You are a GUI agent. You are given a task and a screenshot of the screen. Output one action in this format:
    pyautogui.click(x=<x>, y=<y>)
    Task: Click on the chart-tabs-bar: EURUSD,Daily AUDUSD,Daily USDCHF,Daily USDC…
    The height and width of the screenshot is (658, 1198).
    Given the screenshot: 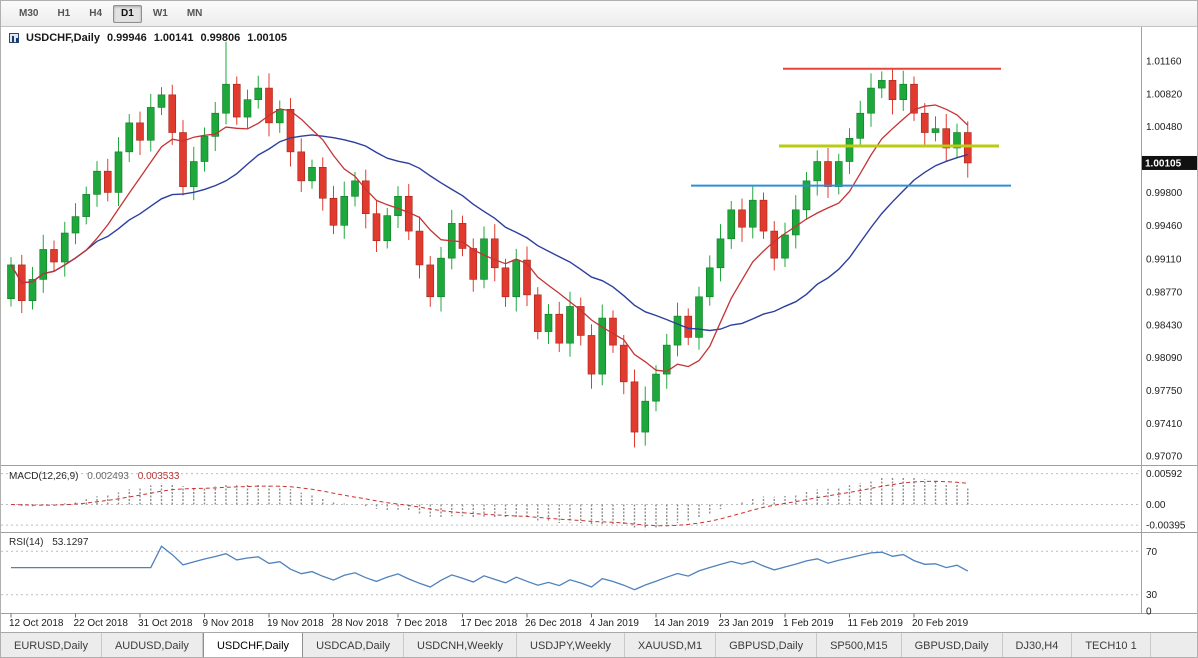 What is the action you would take?
    pyautogui.click(x=599, y=644)
    